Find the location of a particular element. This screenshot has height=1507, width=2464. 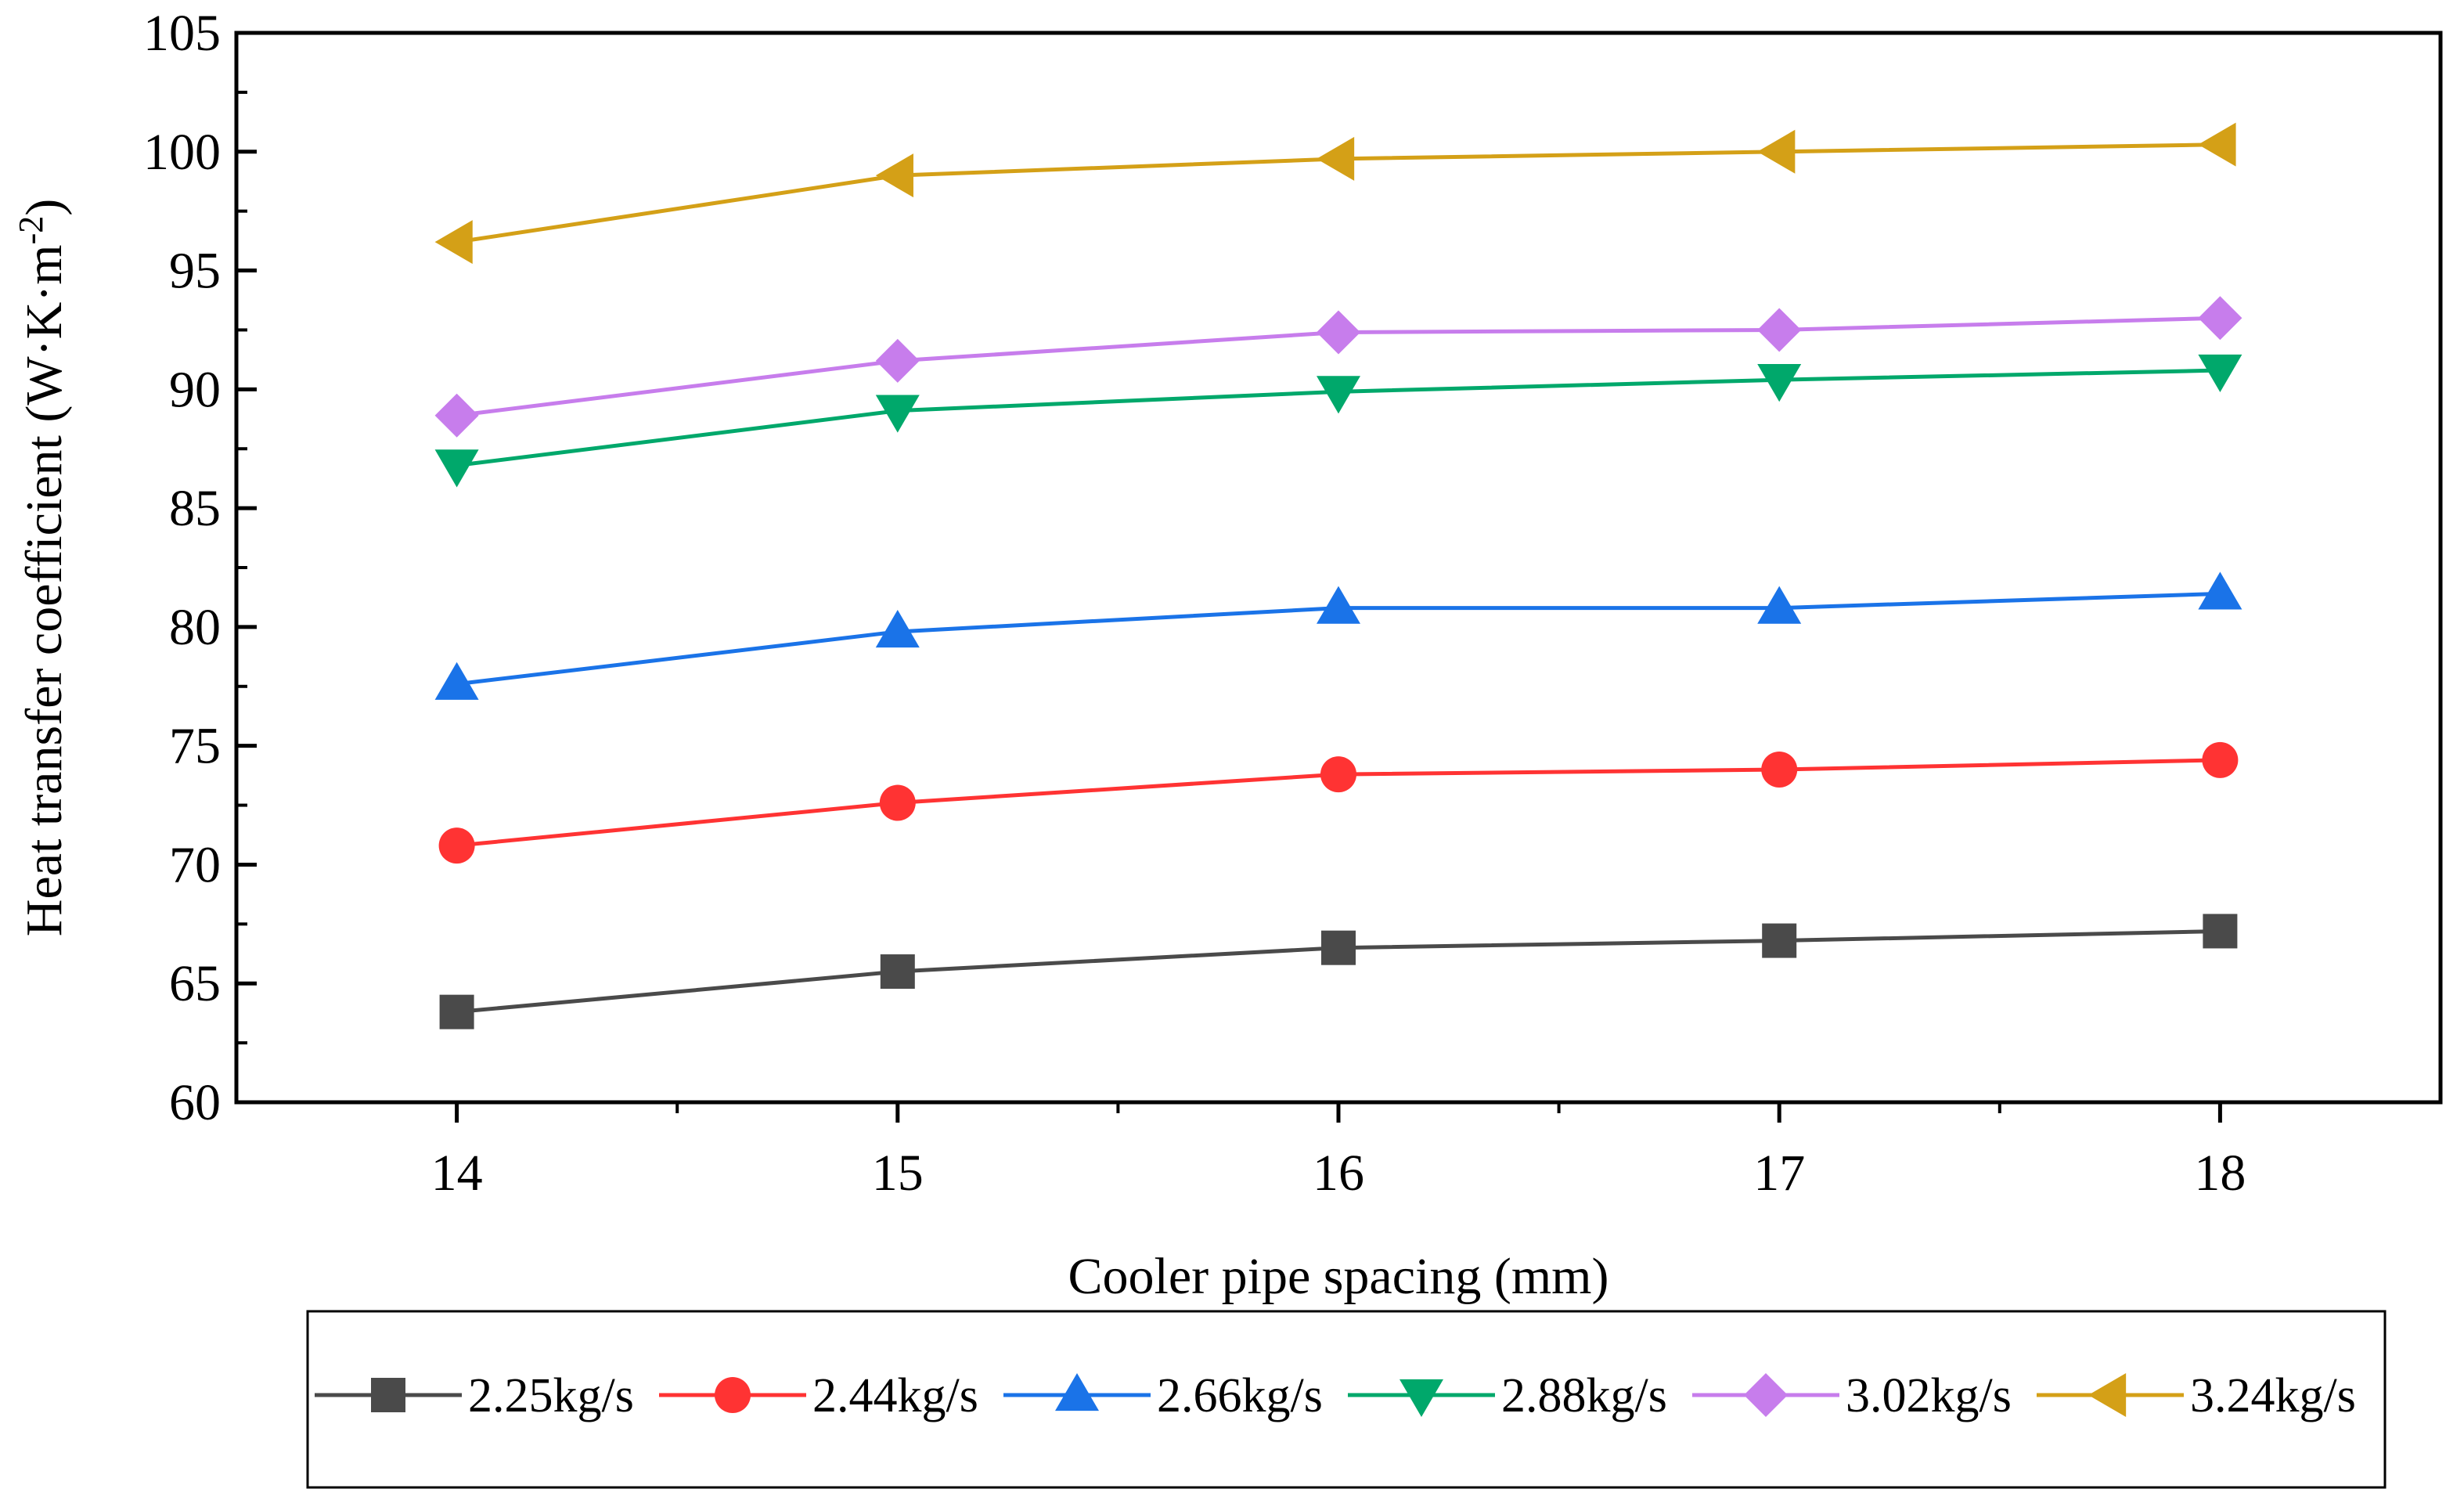

y-axis-title-close: ) is located at coordinates (45, 207).